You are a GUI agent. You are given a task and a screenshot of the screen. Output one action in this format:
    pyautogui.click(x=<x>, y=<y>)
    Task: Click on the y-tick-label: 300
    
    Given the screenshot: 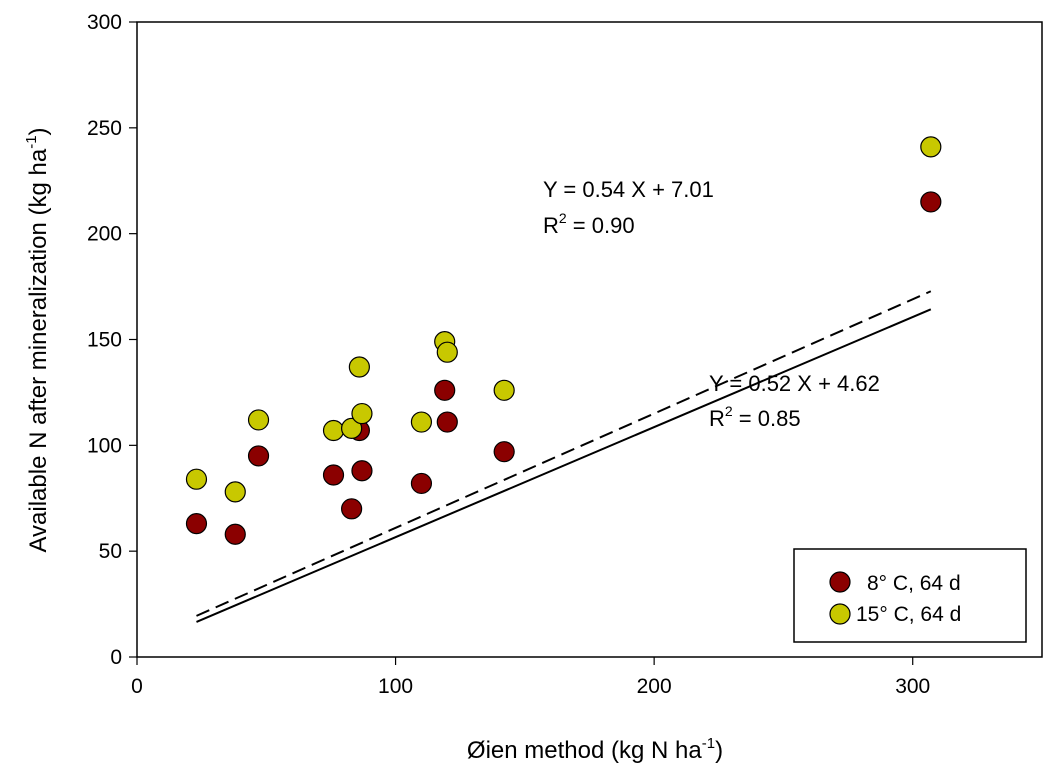 What is the action you would take?
    pyautogui.click(x=104, y=22)
    